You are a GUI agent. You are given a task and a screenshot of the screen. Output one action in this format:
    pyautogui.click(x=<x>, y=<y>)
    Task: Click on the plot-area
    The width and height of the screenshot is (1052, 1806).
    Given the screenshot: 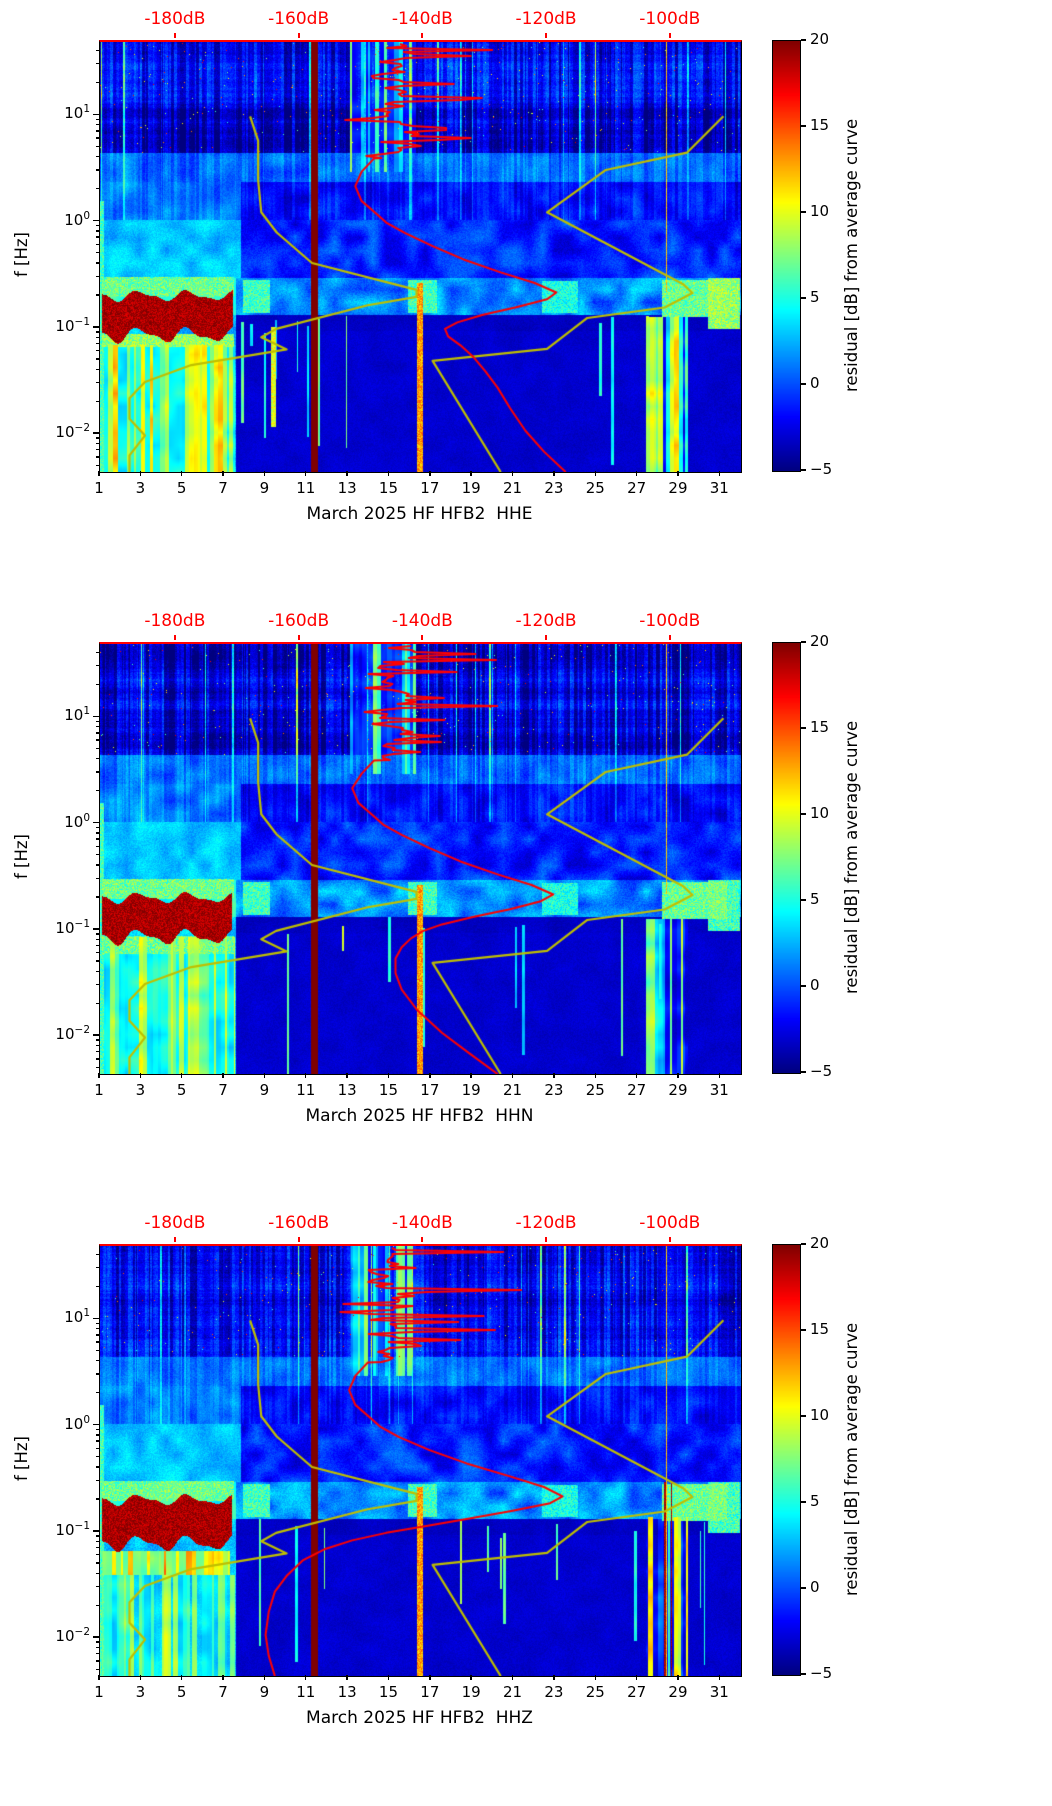 What is the action you would take?
    pyautogui.click(x=420, y=1460)
    